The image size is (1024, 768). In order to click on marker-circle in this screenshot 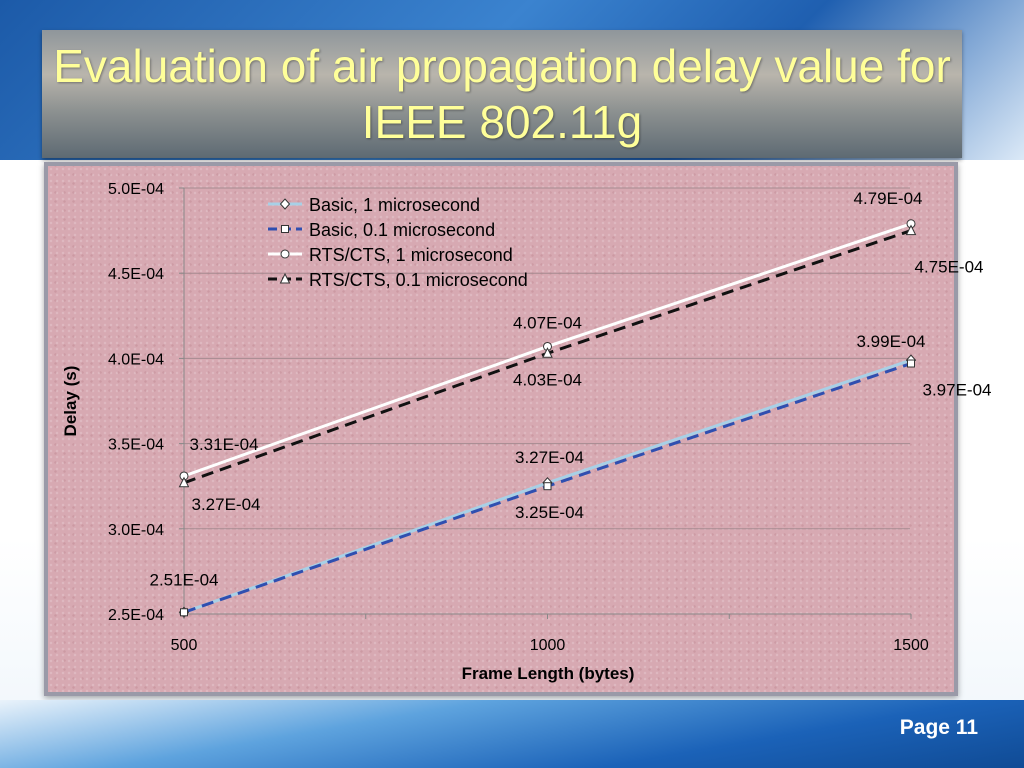, I will do `click(285, 254)`.